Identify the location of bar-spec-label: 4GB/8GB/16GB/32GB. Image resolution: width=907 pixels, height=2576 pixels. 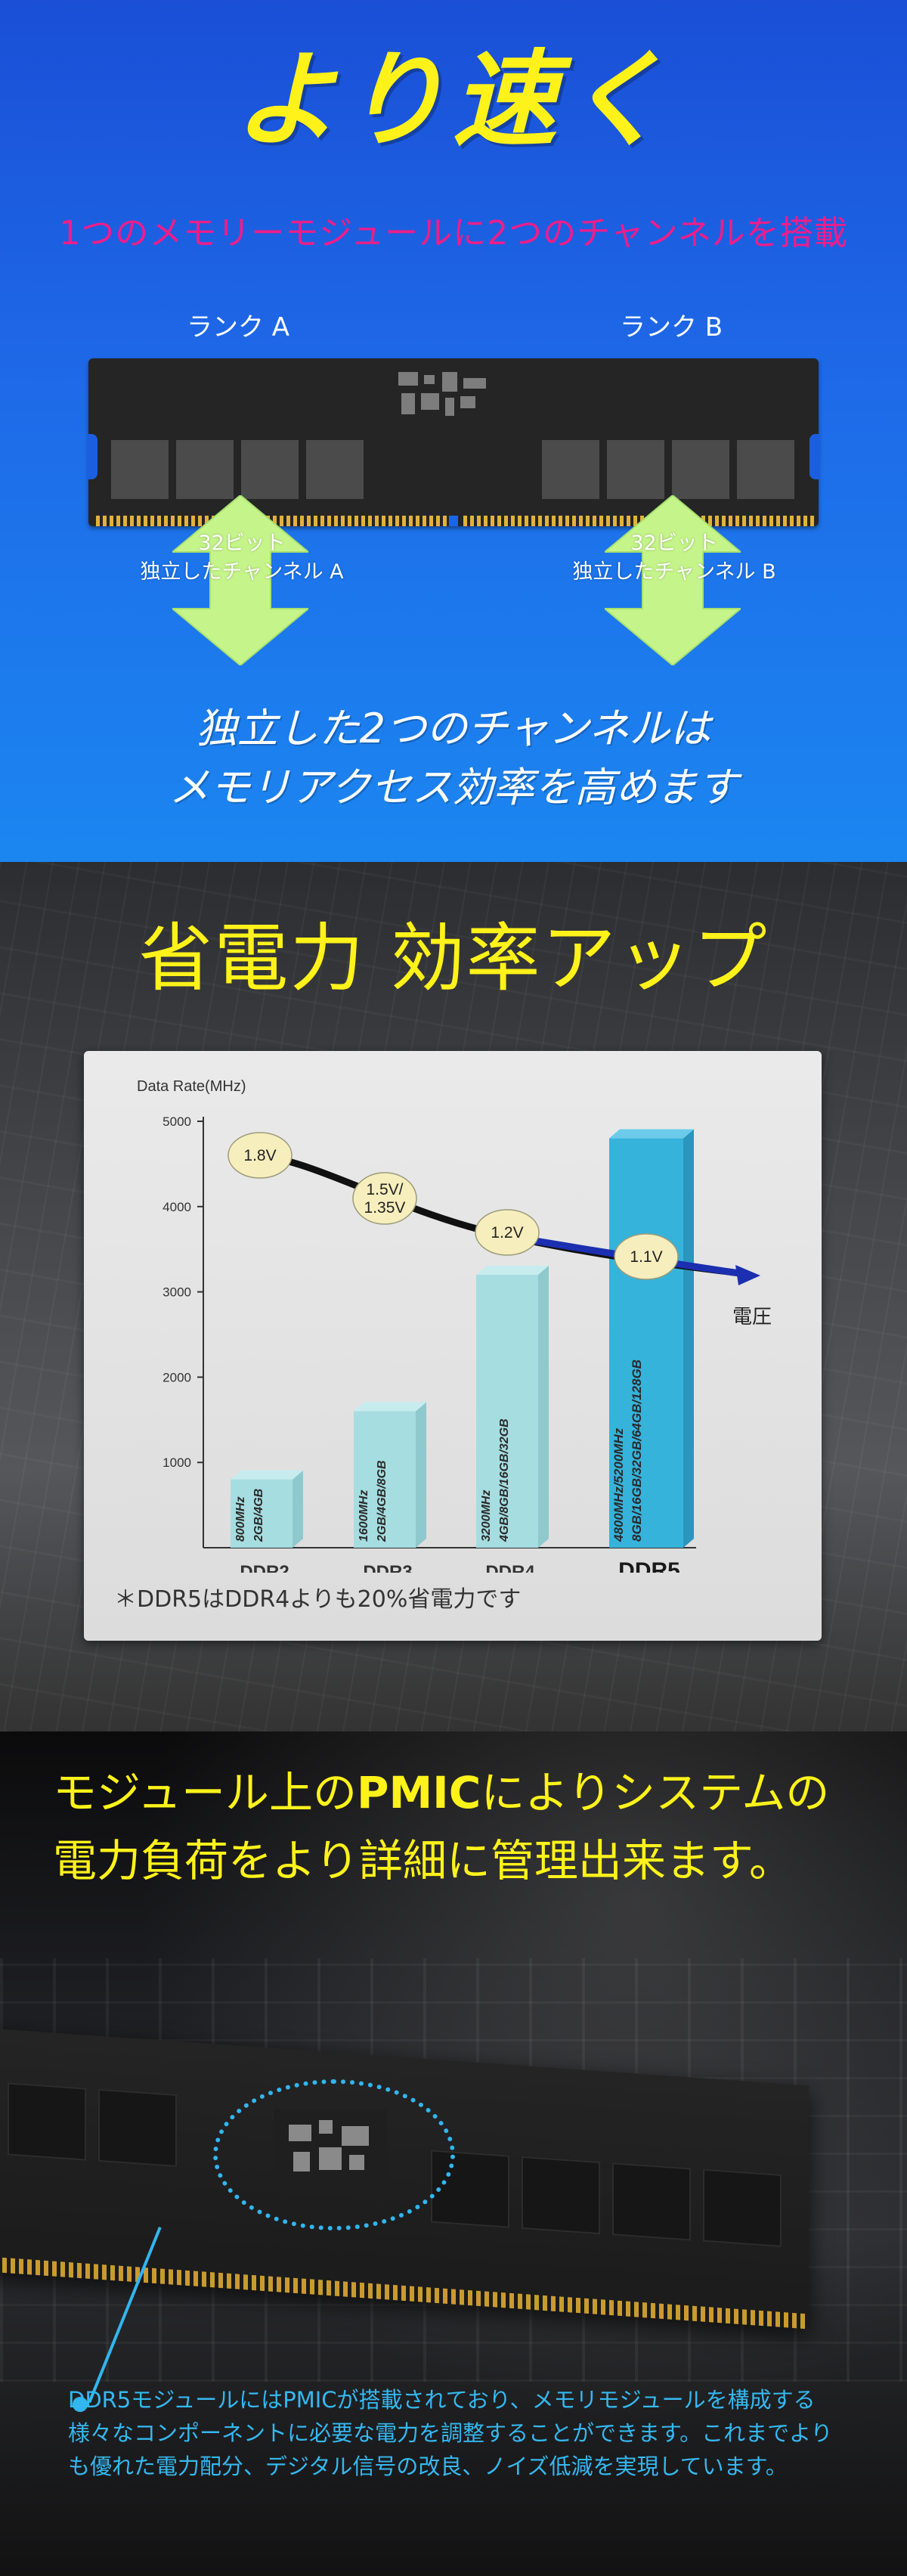
(505, 1480).